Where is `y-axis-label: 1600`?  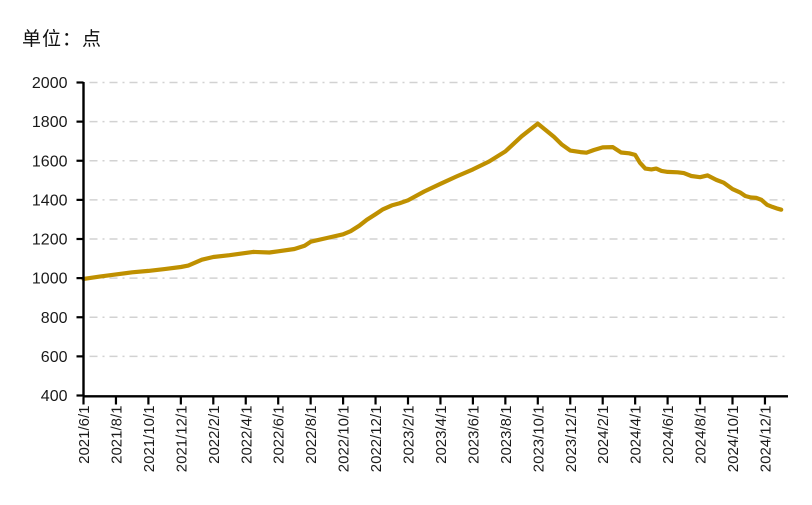
y-axis-label: 1600 is located at coordinates (50, 161).